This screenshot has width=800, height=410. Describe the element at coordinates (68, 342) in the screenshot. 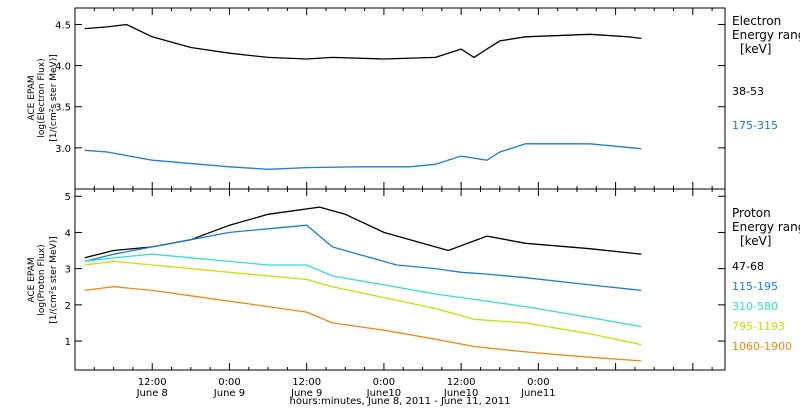

I see `ytick-label: 1` at that location.